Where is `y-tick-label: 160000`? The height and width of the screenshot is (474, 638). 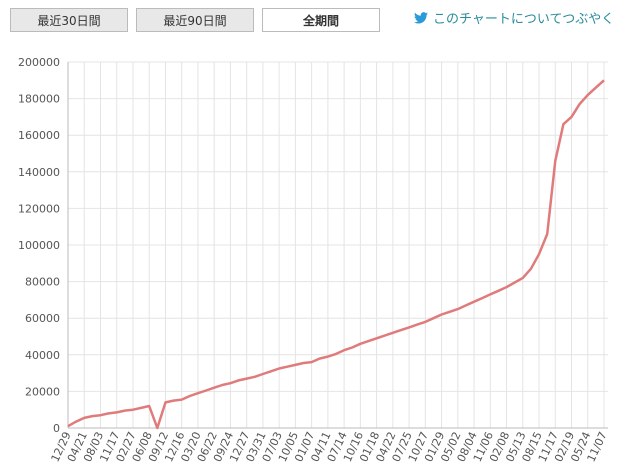
y-tick-label: 160000 is located at coordinates (39, 135).